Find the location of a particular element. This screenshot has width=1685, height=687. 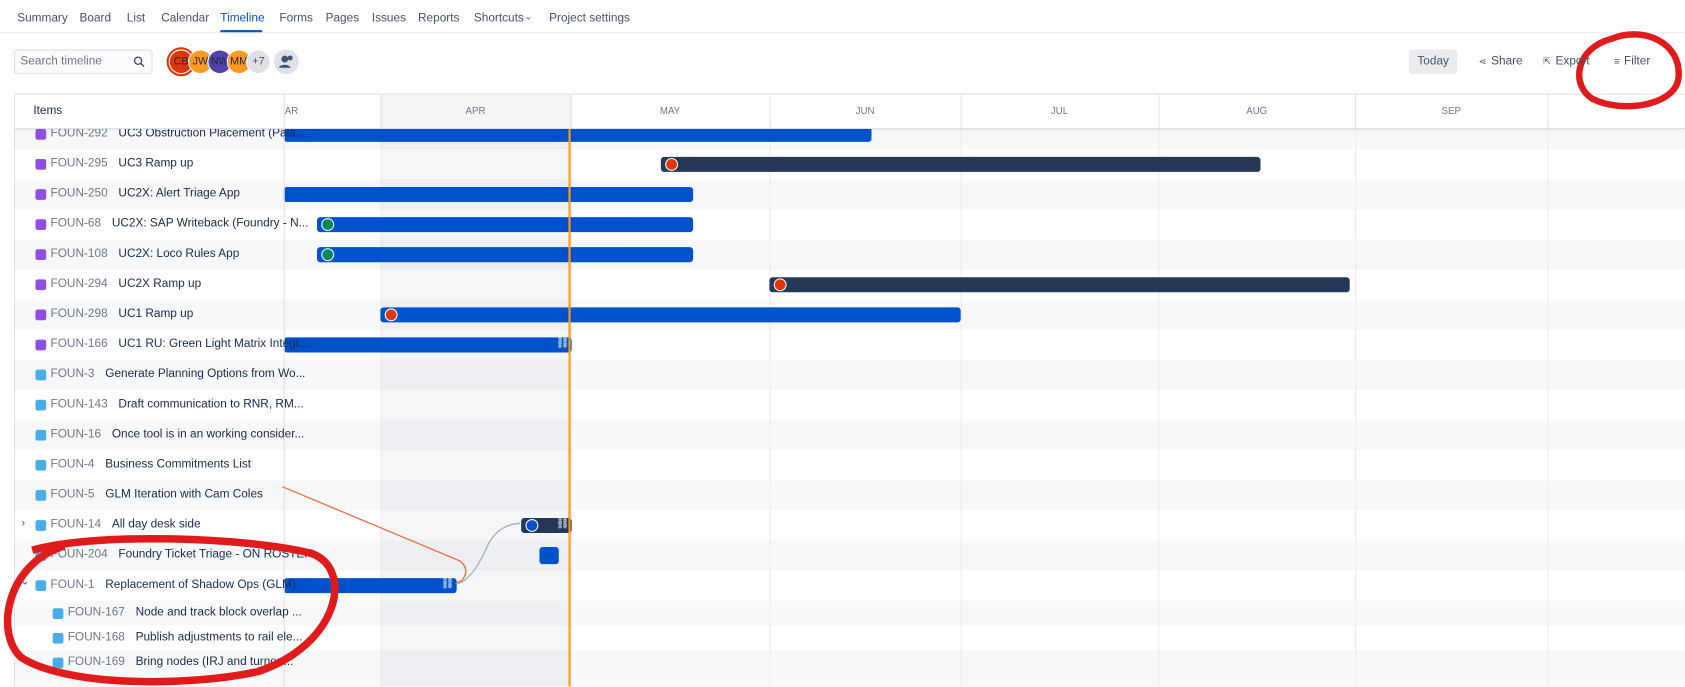

toolbar-button: Today is located at coordinates (1433, 62).